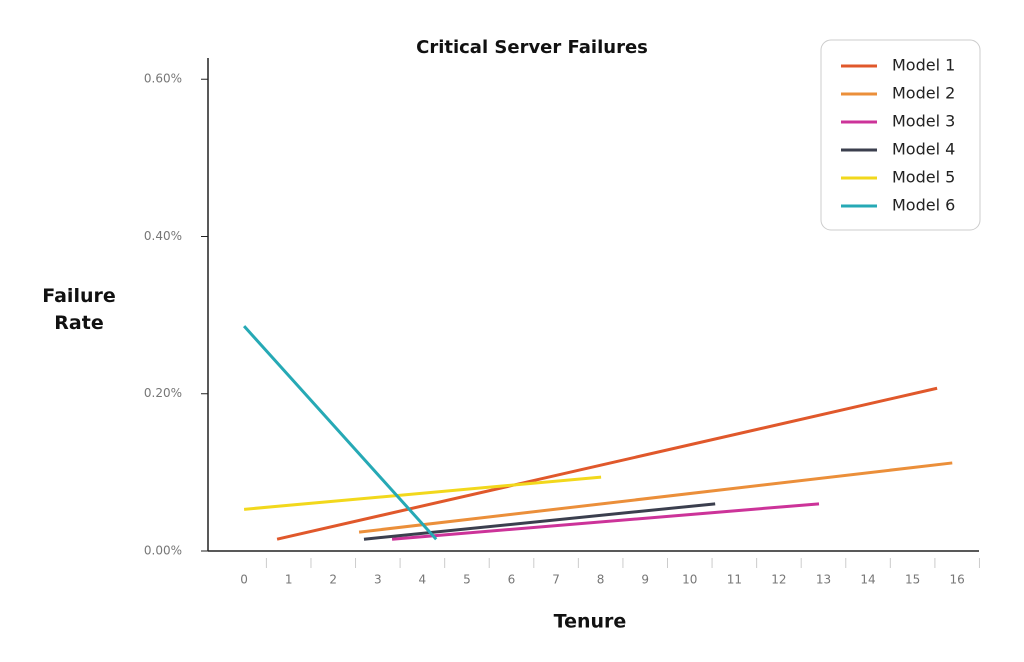 The height and width of the screenshot is (662, 1024). Describe the element at coordinates (645, 580) in the screenshot. I see `x-tick-label: 9` at that location.